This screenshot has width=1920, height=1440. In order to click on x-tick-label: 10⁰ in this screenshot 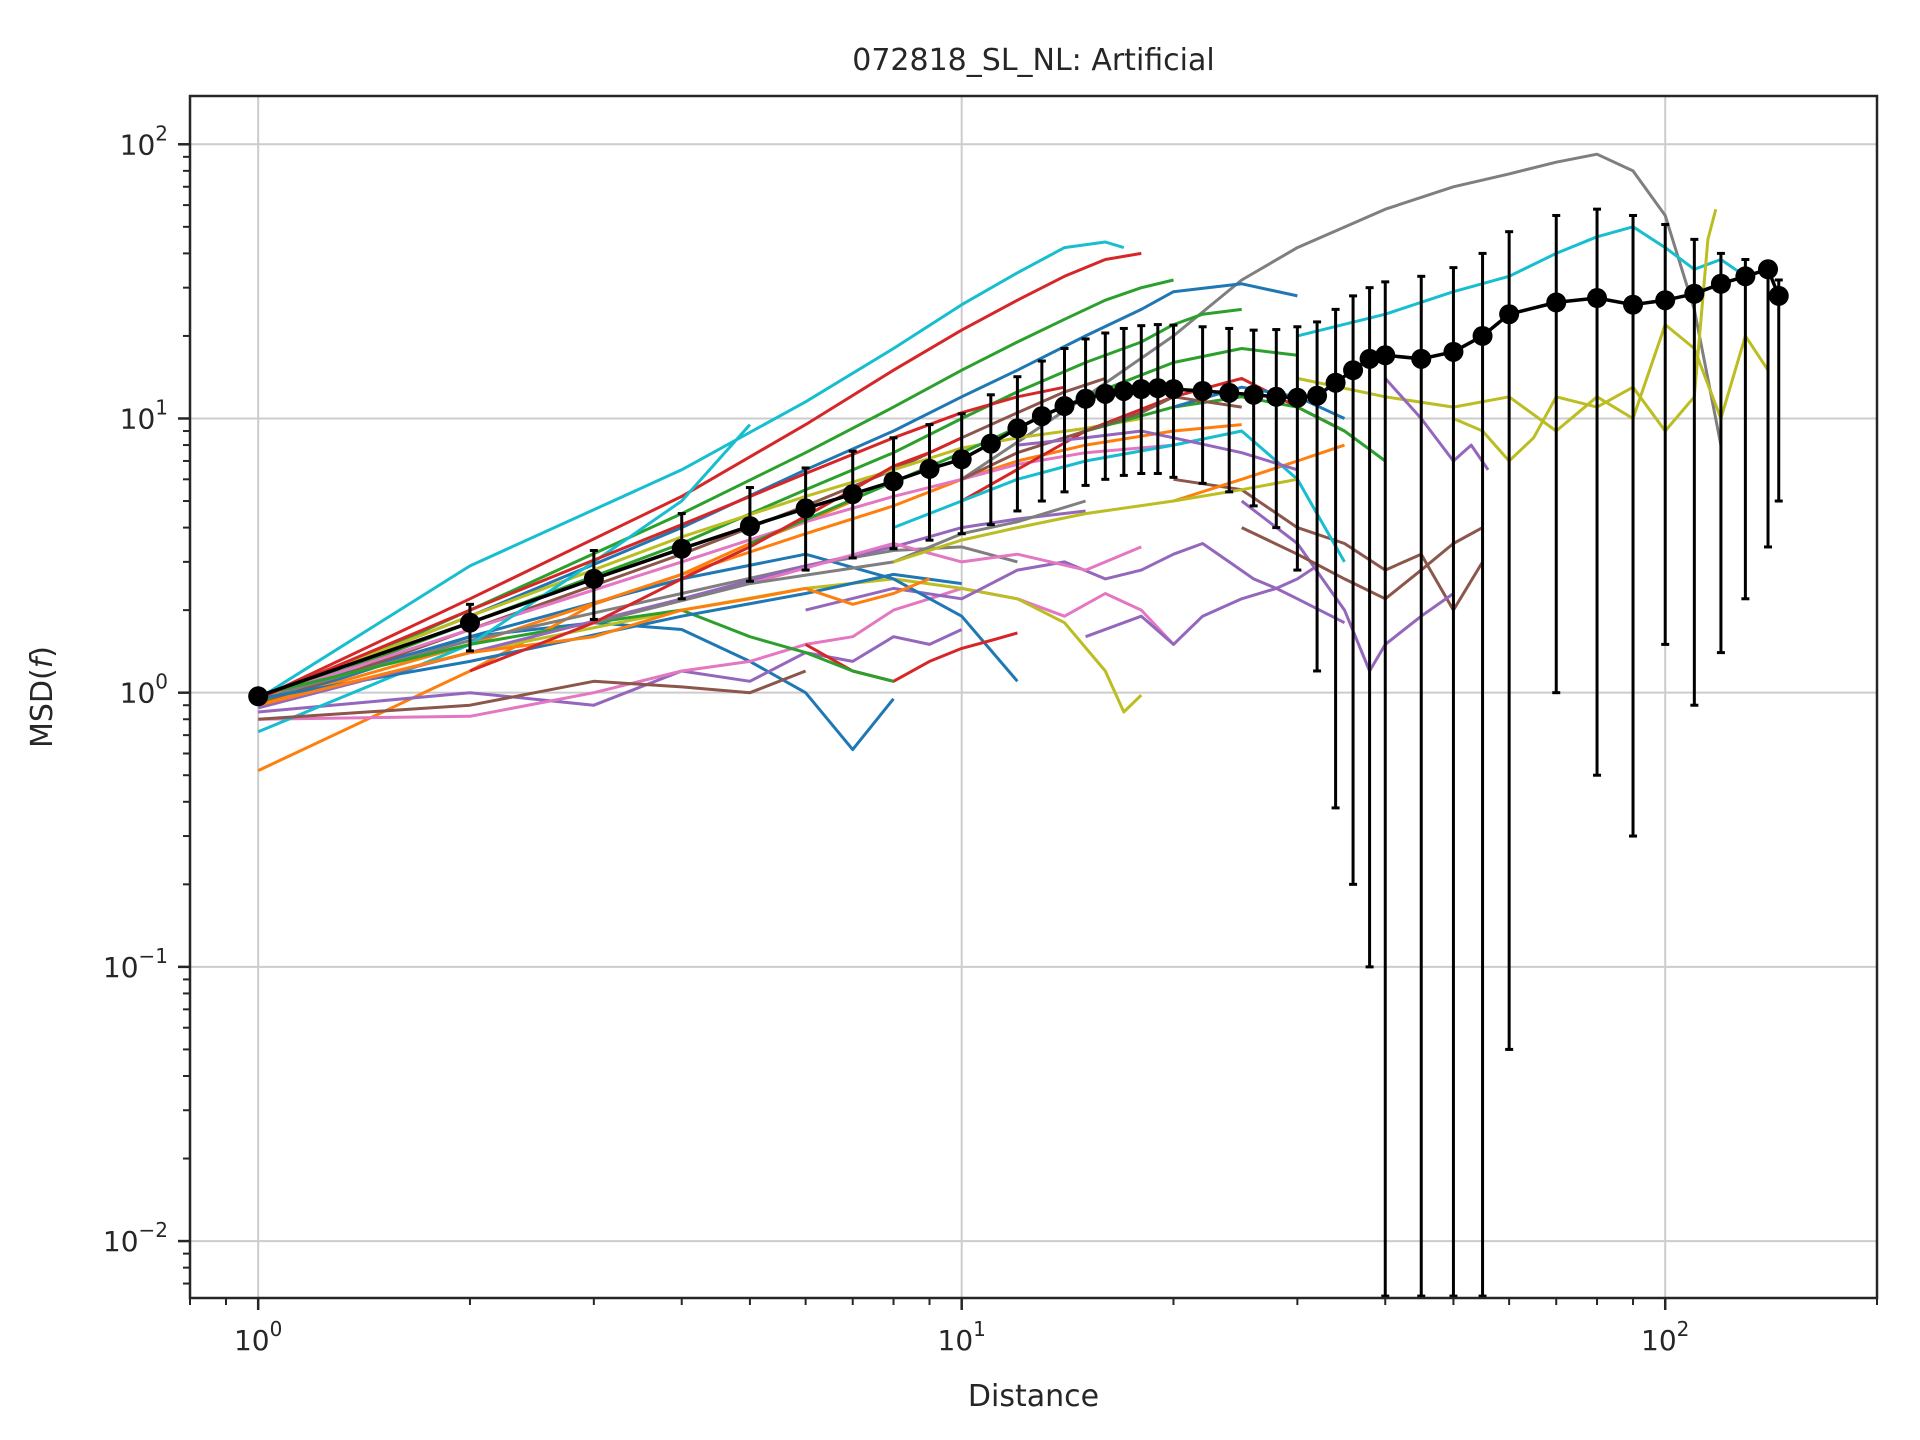, I will do `click(258, 1337)`.